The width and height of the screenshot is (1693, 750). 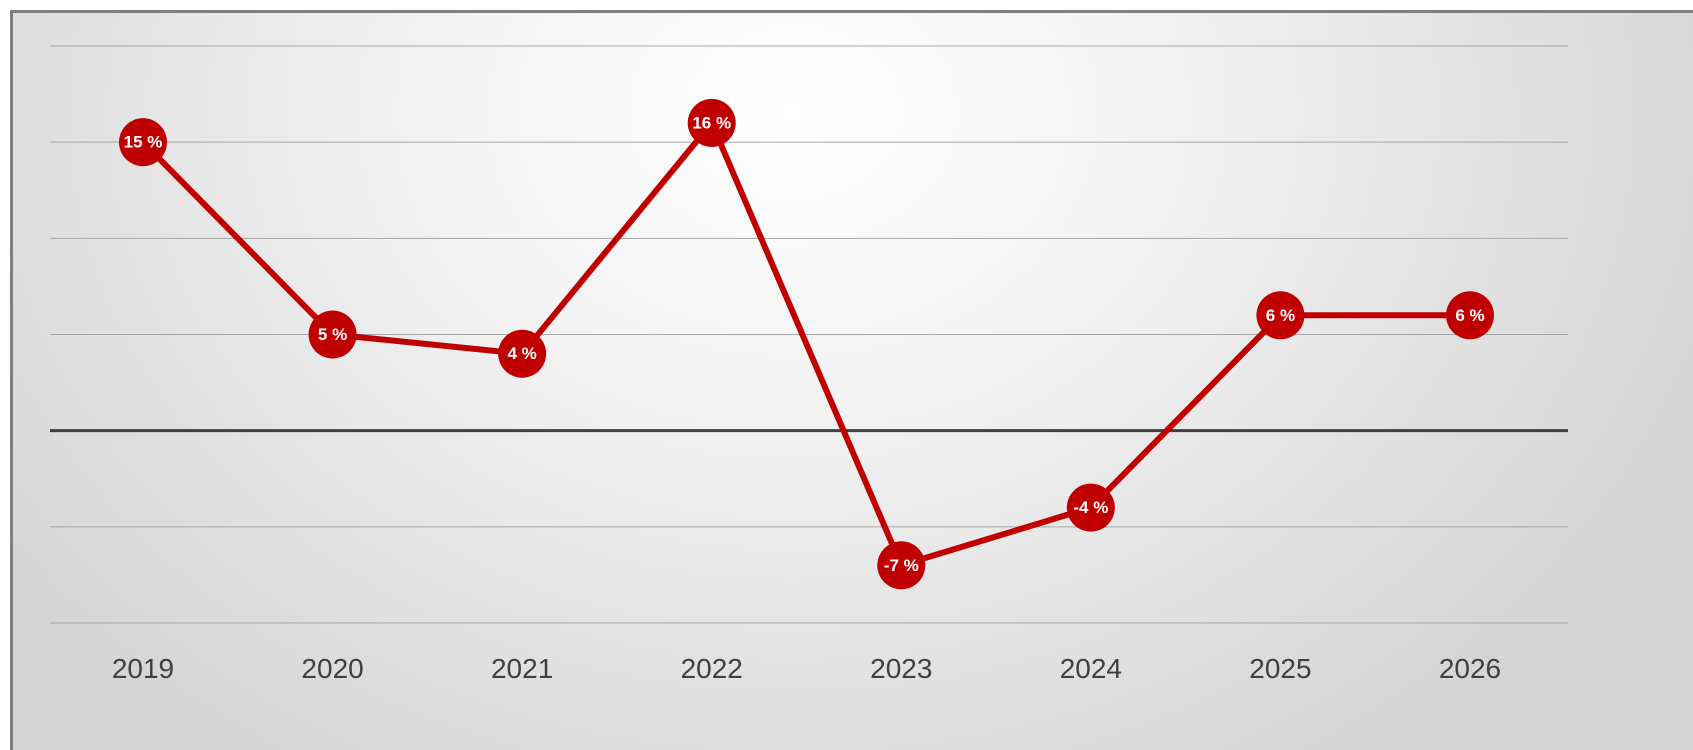 I want to click on x-tick-label: 2021, so click(x=522, y=668).